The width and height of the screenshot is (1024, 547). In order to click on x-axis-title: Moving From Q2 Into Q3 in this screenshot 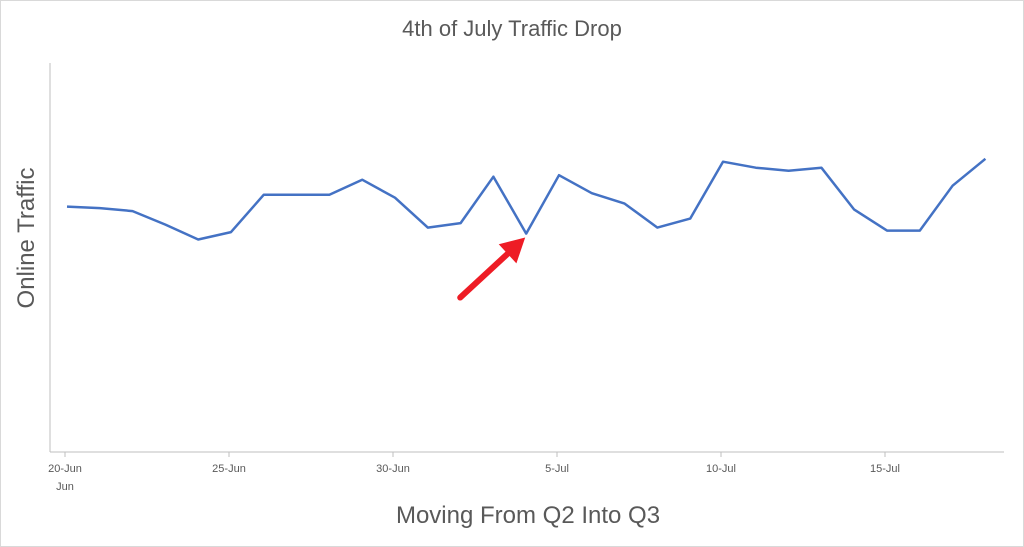, I will do `click(528, 515)`.